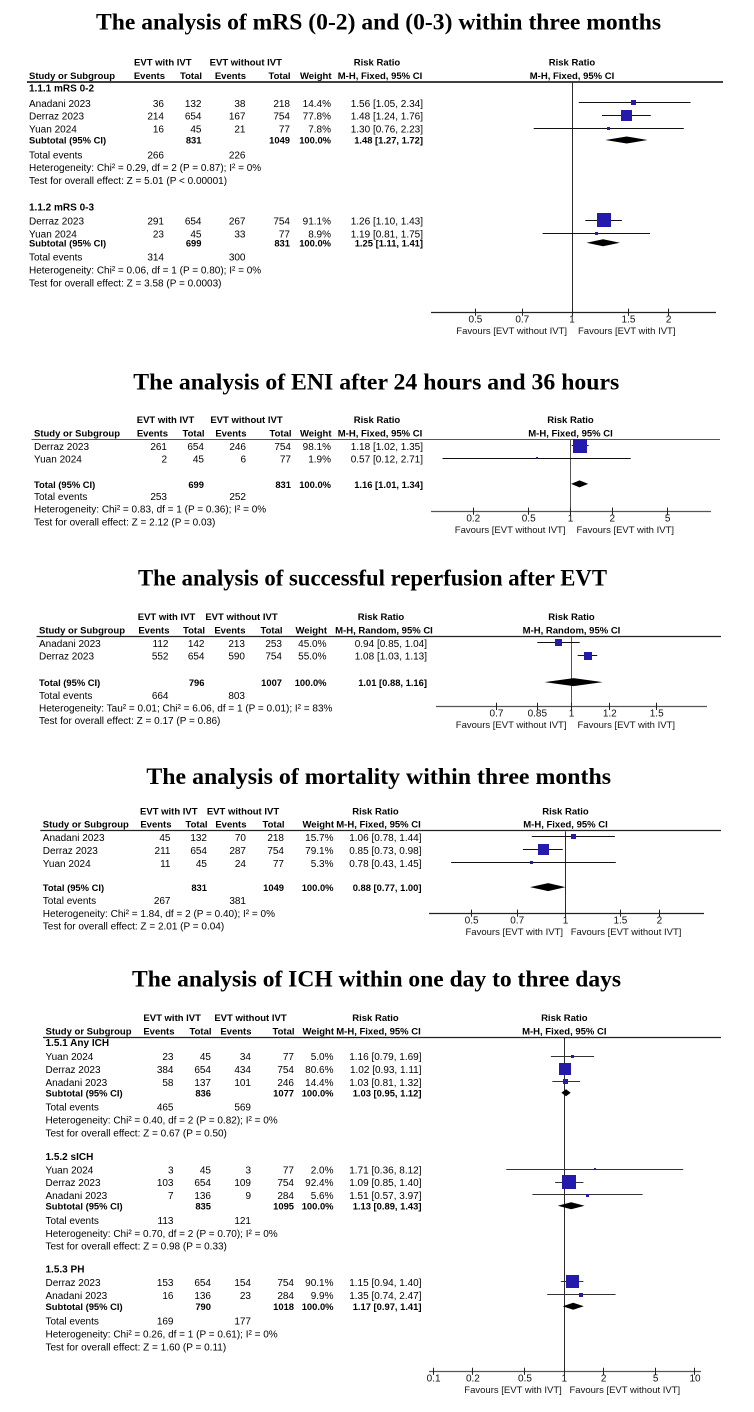 The width and height of the screenshot is (754, 1412). I want to click on svg-text: 15.7%, so click(319, 838).